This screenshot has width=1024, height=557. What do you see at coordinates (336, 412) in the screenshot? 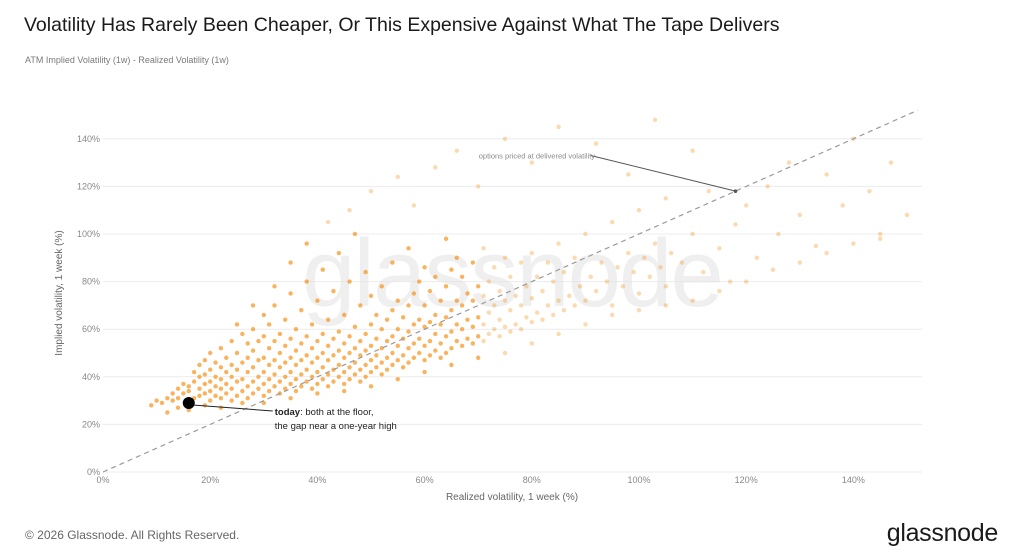
I see `today-annotation-rest: : both at the floor,` at bounding box center [336, 412].